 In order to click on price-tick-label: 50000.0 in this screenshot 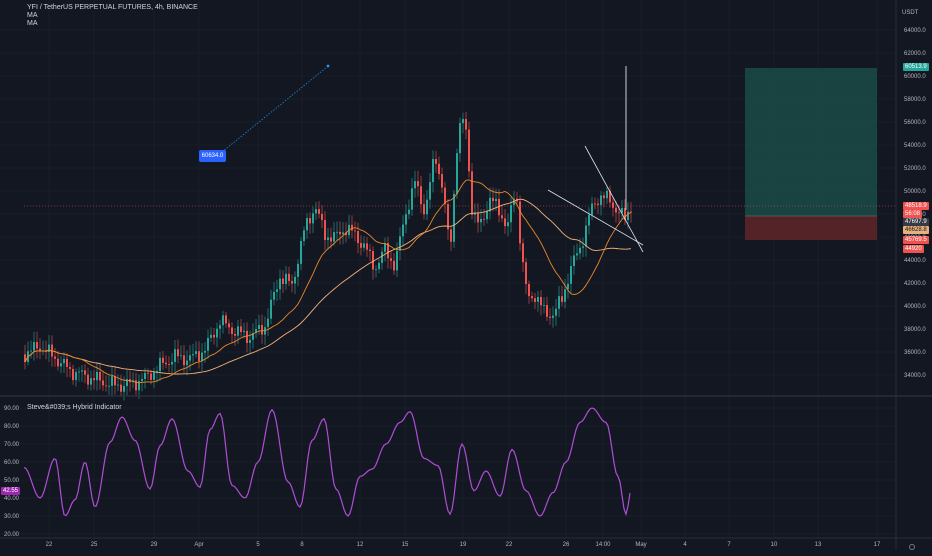, I will do `click(915, 192)`.